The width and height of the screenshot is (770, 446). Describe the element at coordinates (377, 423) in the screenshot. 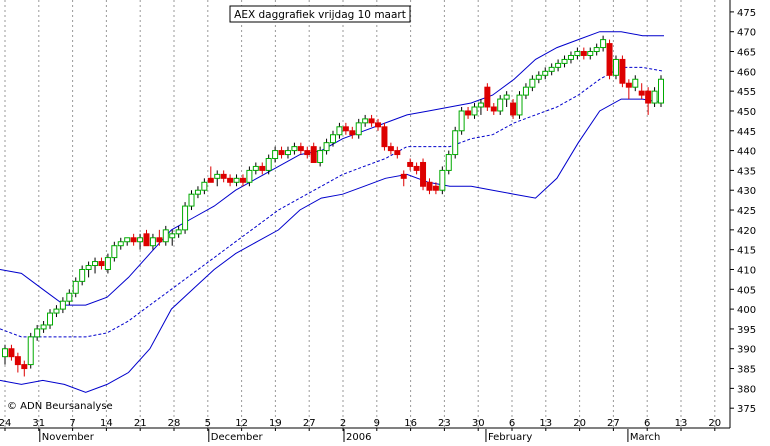

I see `x-tick-label: 9` at that location.